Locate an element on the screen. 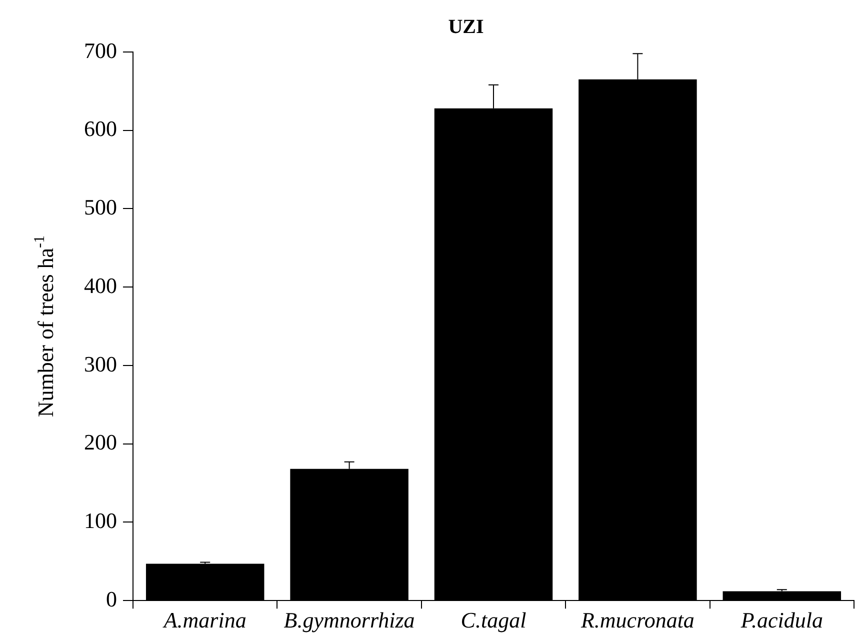 The width and height of the screenshot is (866, 643). y-tick-label: 100 is located at coordinates (100, 521).